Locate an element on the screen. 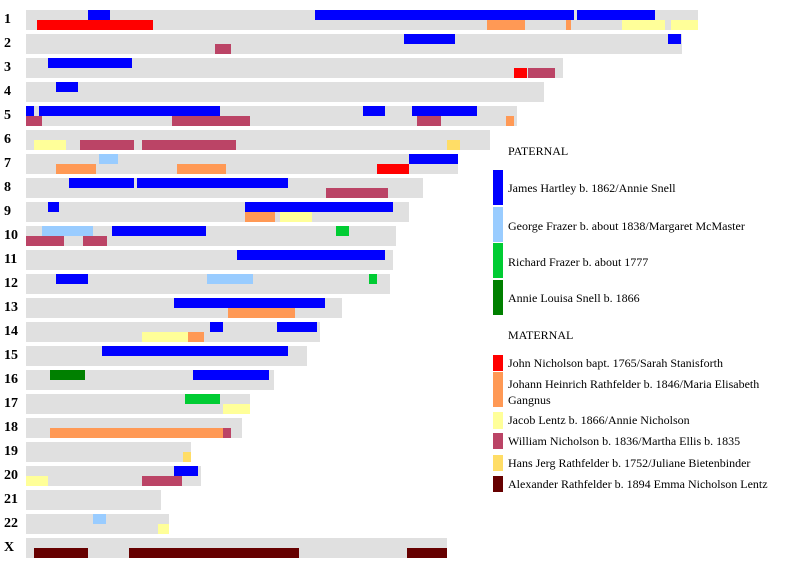 The width and height of the screenshot is (797, 566). chromosome-label: 12 is located at coordinates (11, 283).